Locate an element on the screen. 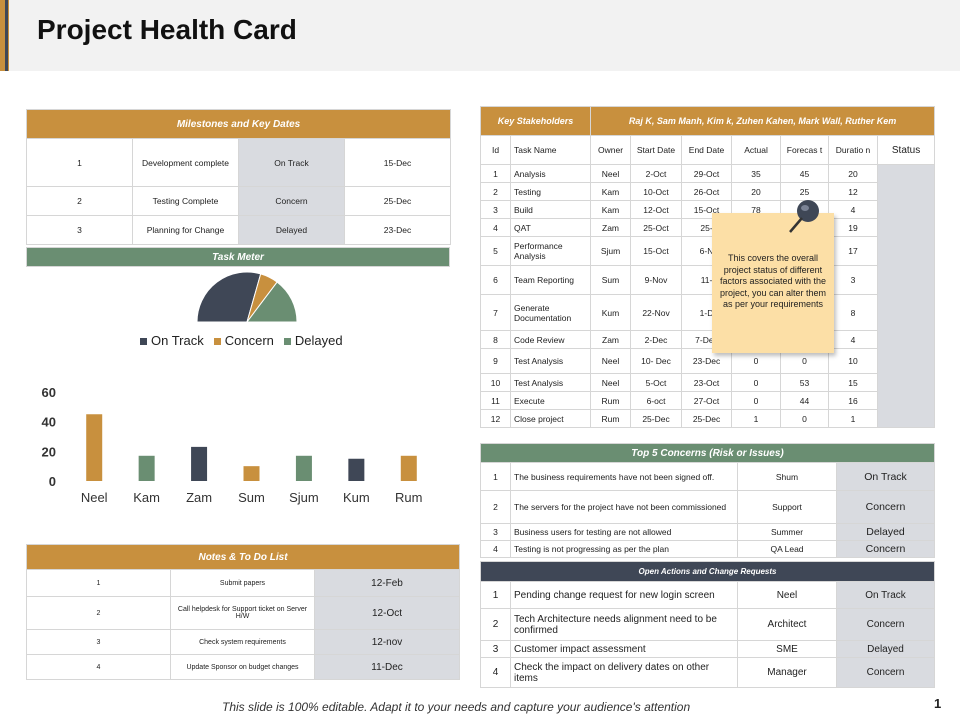 The image size is (960, 720). task-actual: 0 is located at coordinates (756, 400).